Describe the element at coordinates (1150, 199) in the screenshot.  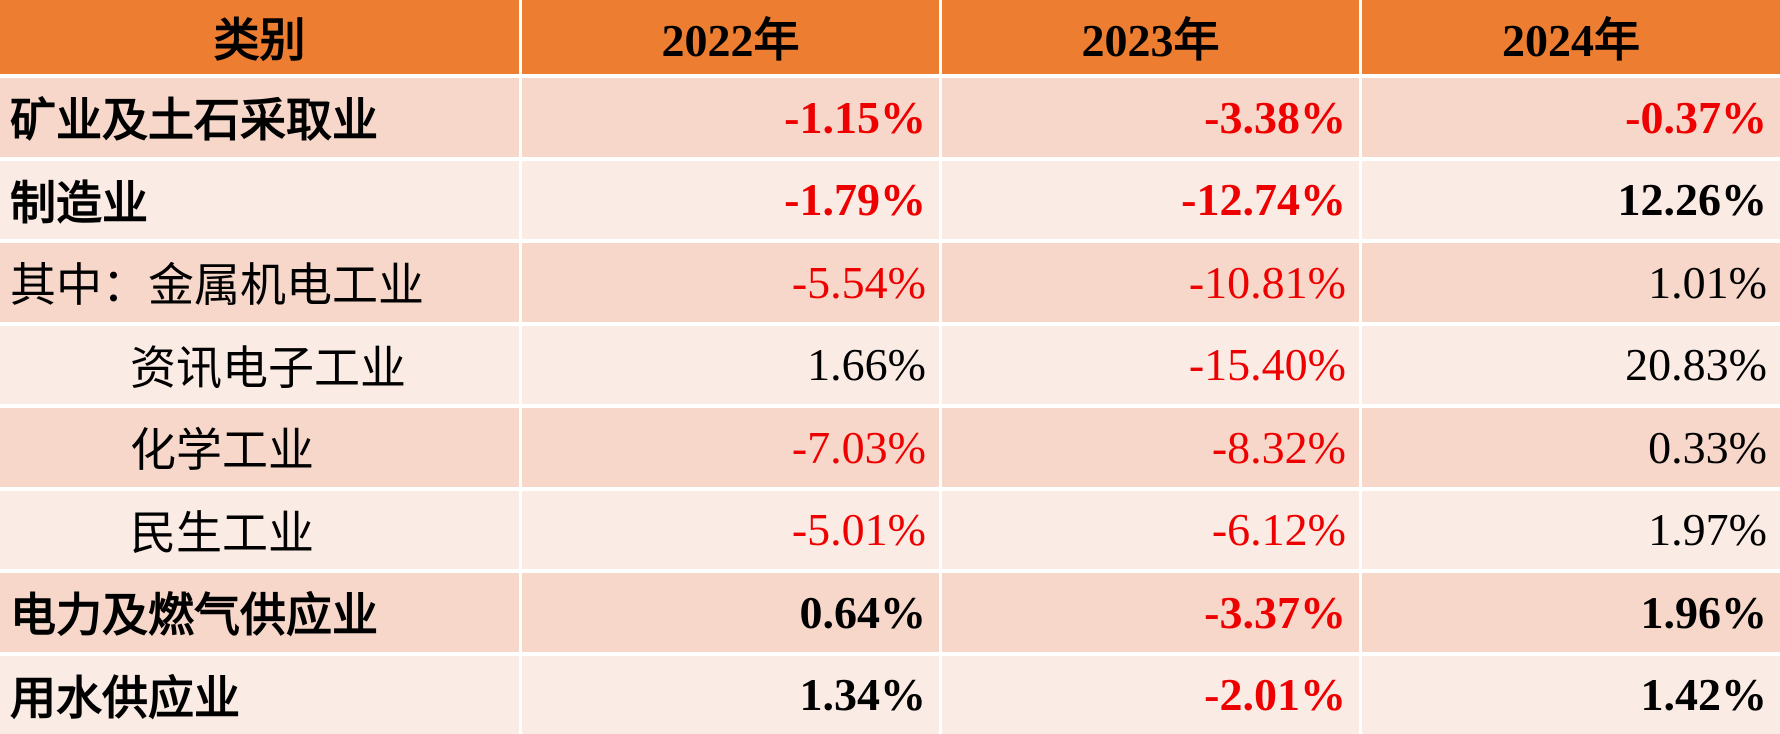
I see `value-2023: -12.74%` at that location.